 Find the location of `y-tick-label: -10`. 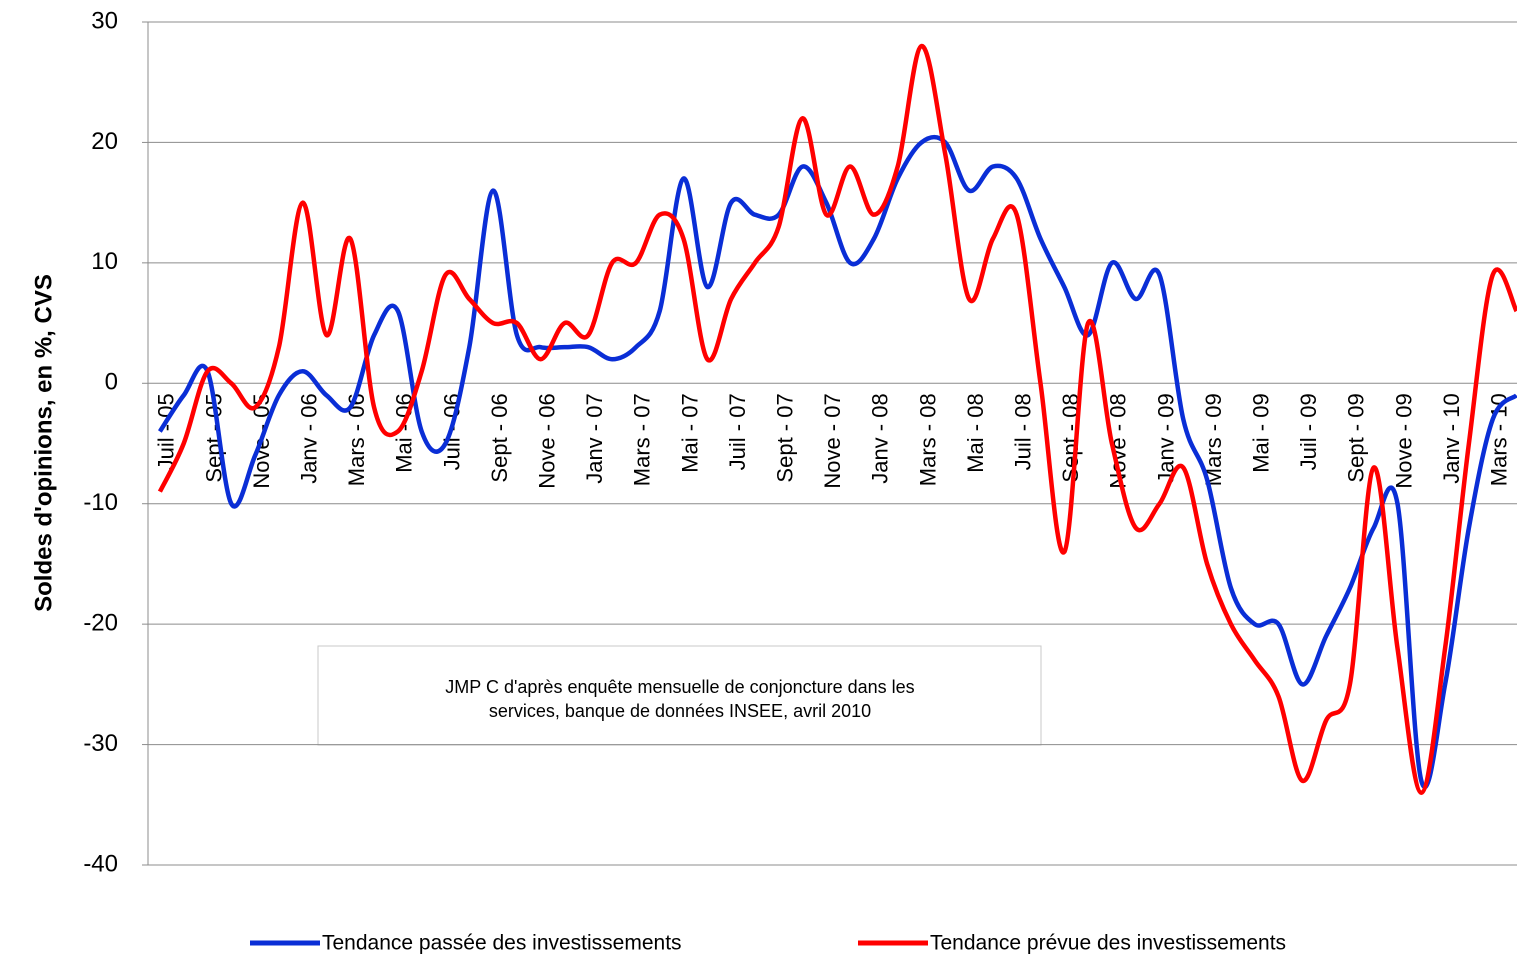

y-tick-label: -10 is located at coordinates (100, 502).